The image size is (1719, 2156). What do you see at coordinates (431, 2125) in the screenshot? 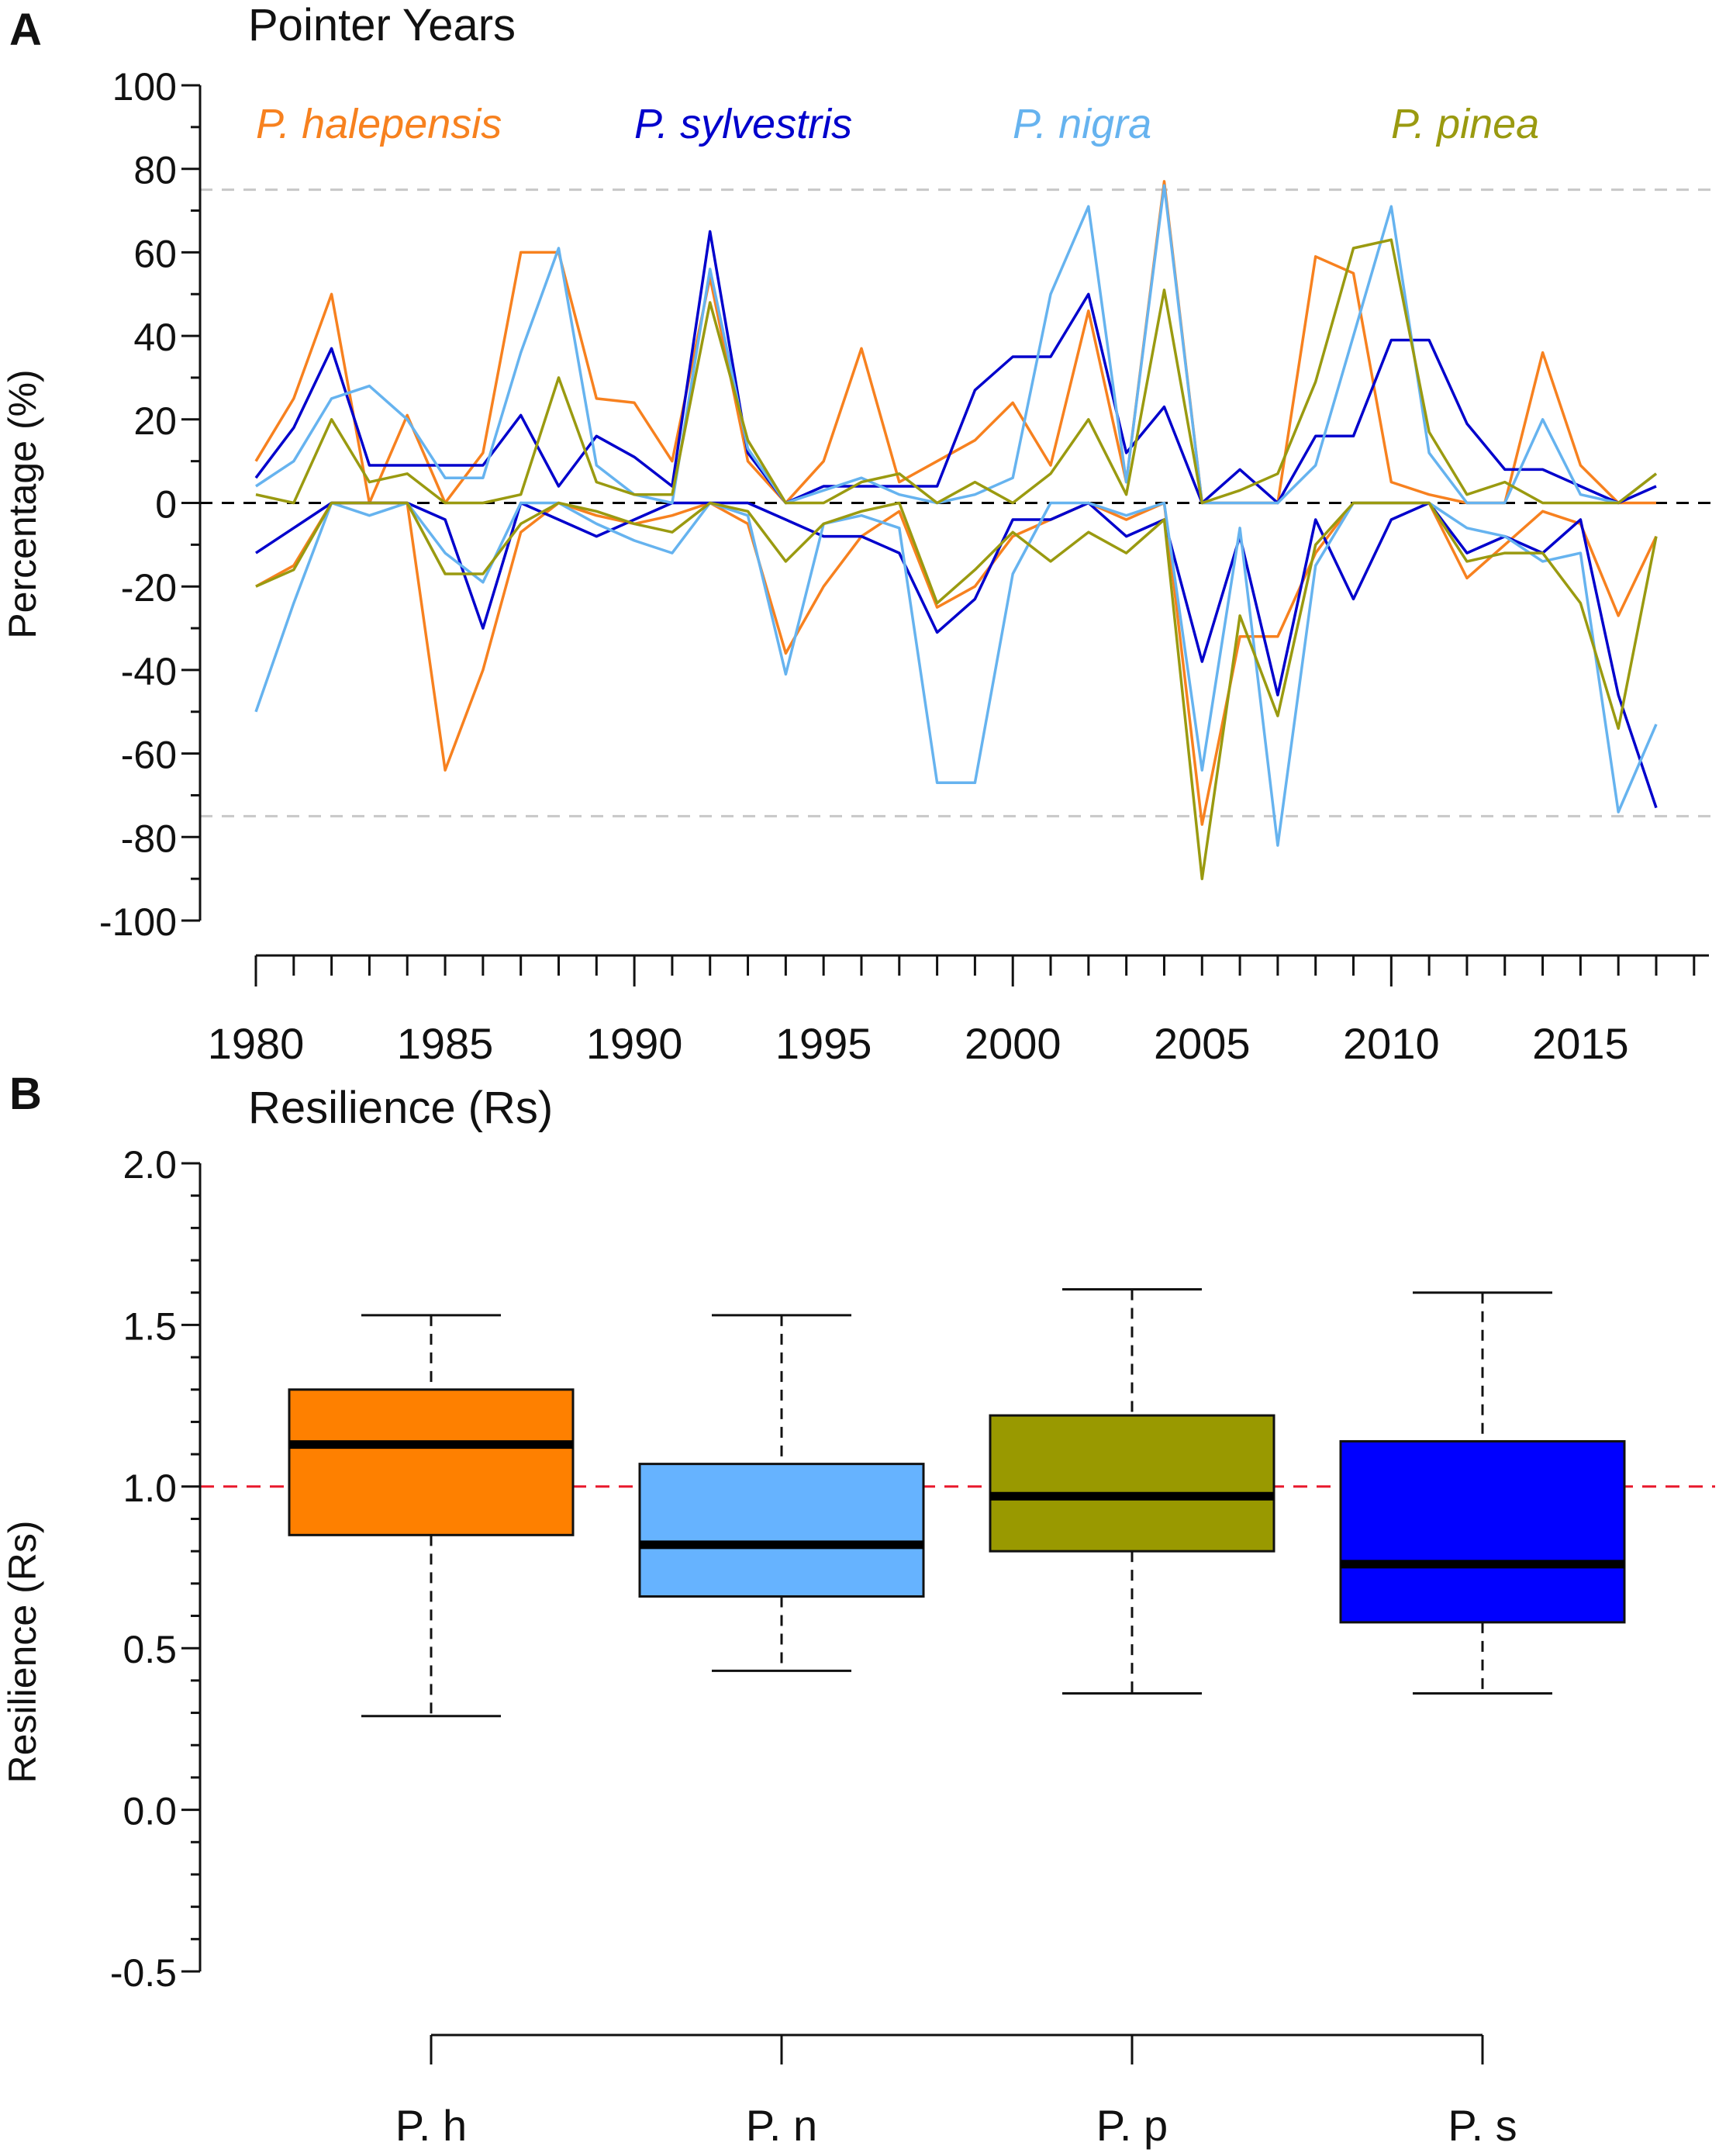
I see `x-tick-label-p-h: P. h` at bounding box center [431, 2125].